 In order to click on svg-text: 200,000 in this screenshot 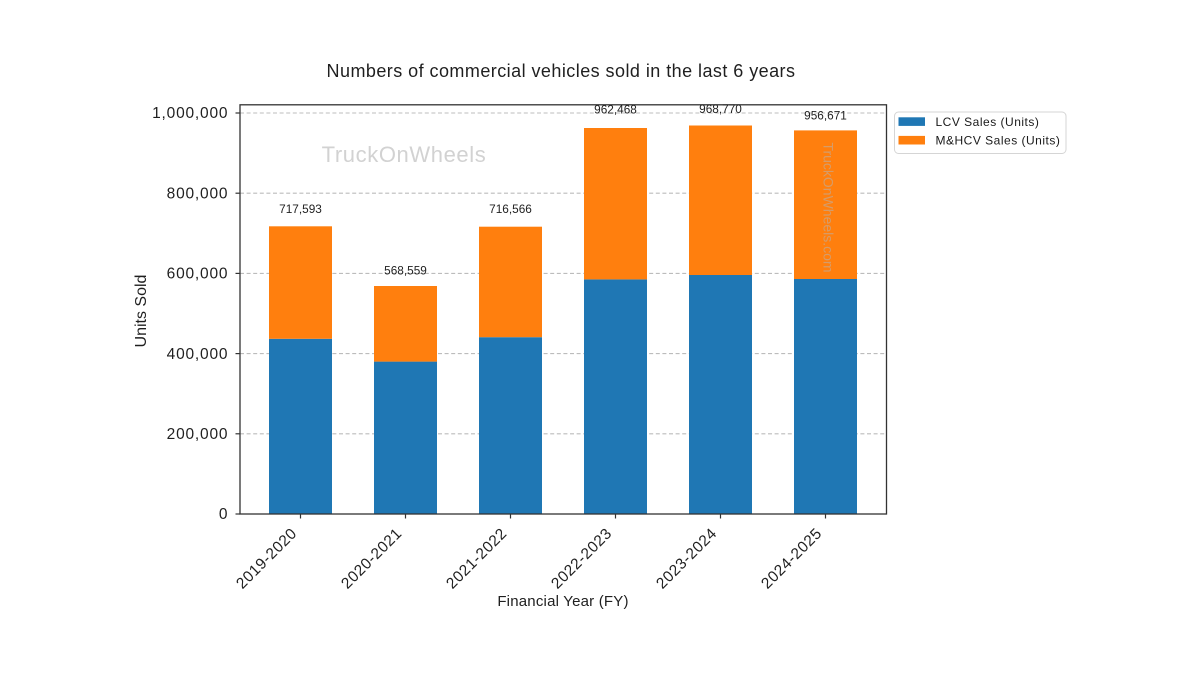, I will do `click(198, 434)`.